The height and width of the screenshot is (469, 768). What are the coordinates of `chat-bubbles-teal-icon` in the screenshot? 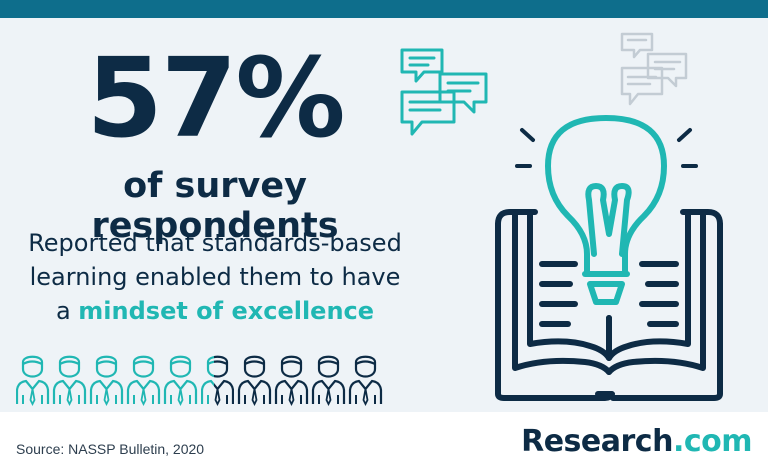 It's located at (444, 92).